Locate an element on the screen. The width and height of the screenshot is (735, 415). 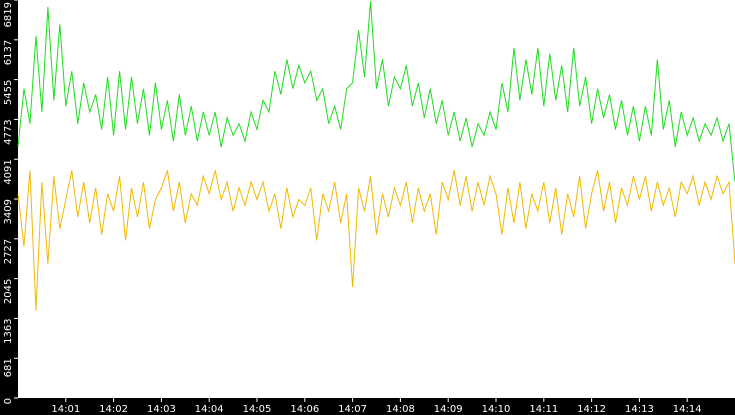
x-tick-label: 14:13 is located at coordinates (639, 409).